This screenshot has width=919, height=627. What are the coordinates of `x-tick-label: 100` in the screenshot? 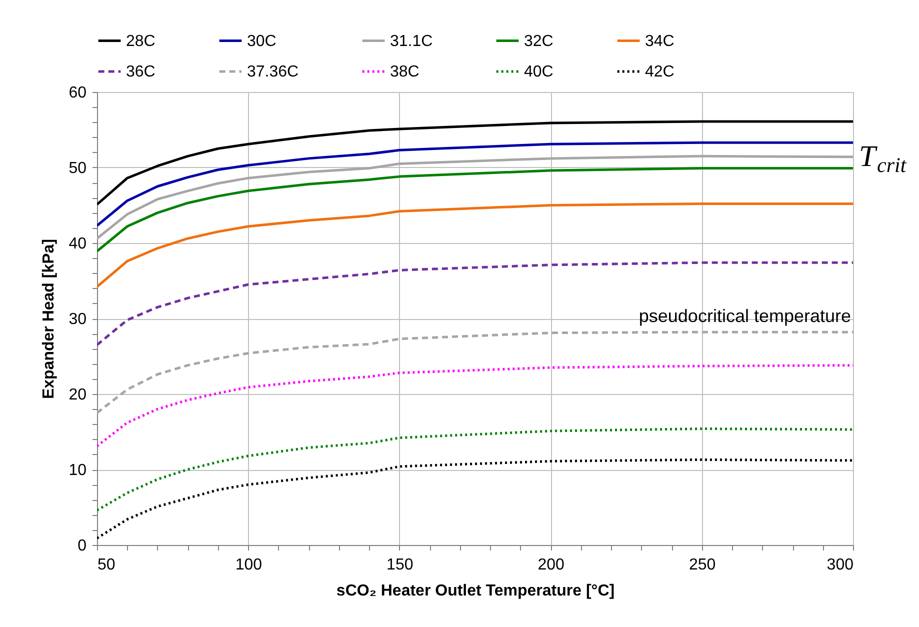 It's located at (248, 565).